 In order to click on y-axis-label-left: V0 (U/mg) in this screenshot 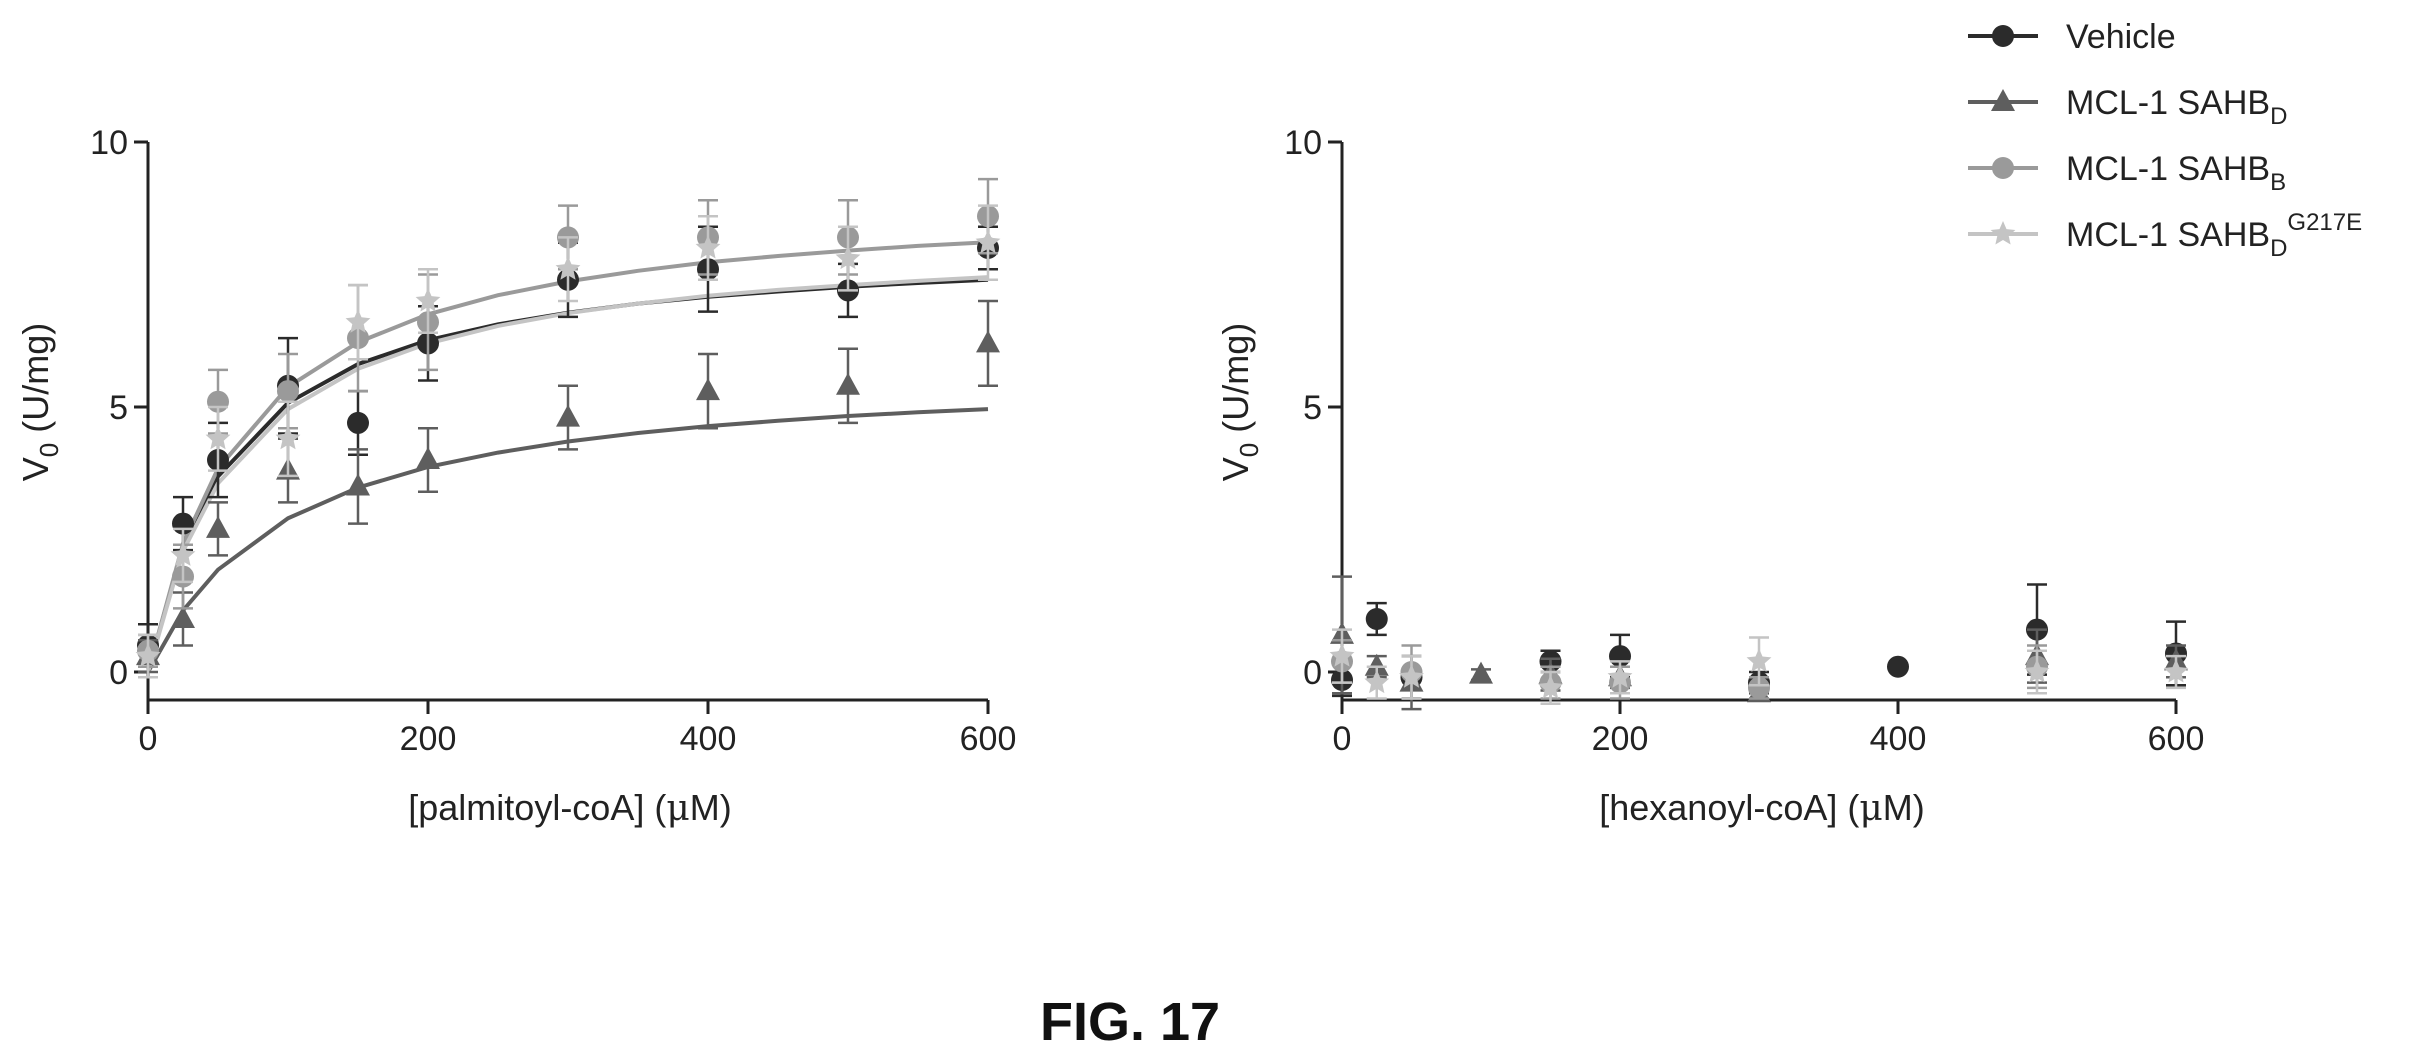, I will do `click(39, 402)`.